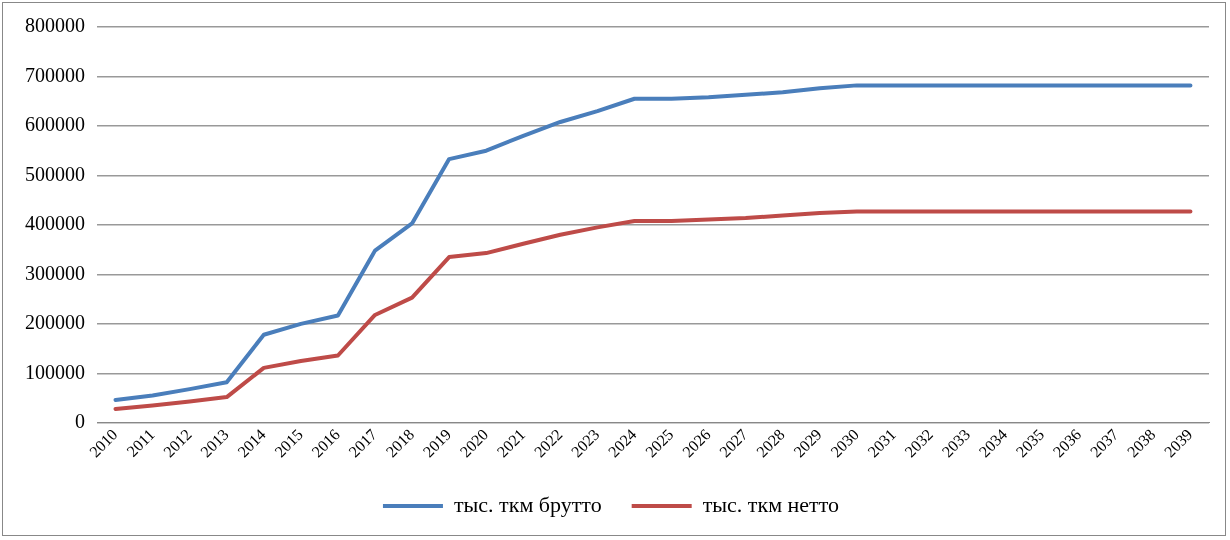 The width and height of the screenshot is (1230, 540). What do you see at coordinates (55, 124) in the screenshot?
I see `y-tick-label: 600000` at bounding box center [55, 124].